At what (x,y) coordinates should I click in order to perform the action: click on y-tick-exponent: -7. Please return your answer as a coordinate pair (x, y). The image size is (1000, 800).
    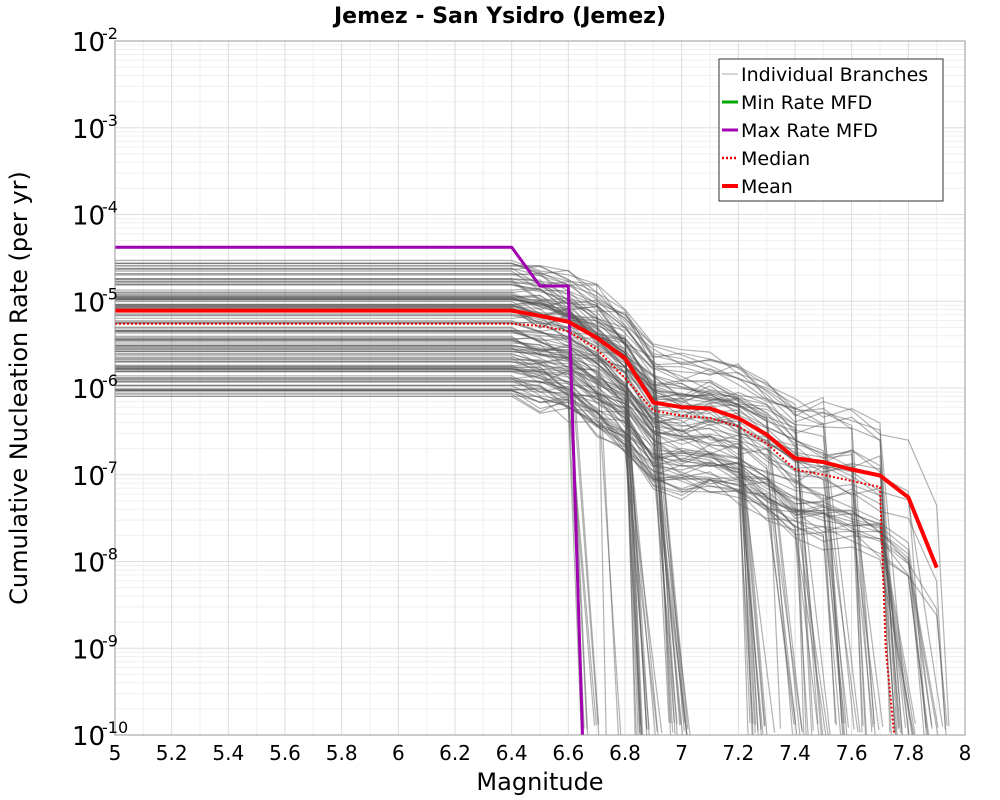
    Looking at the image, I should click on (110, 467).